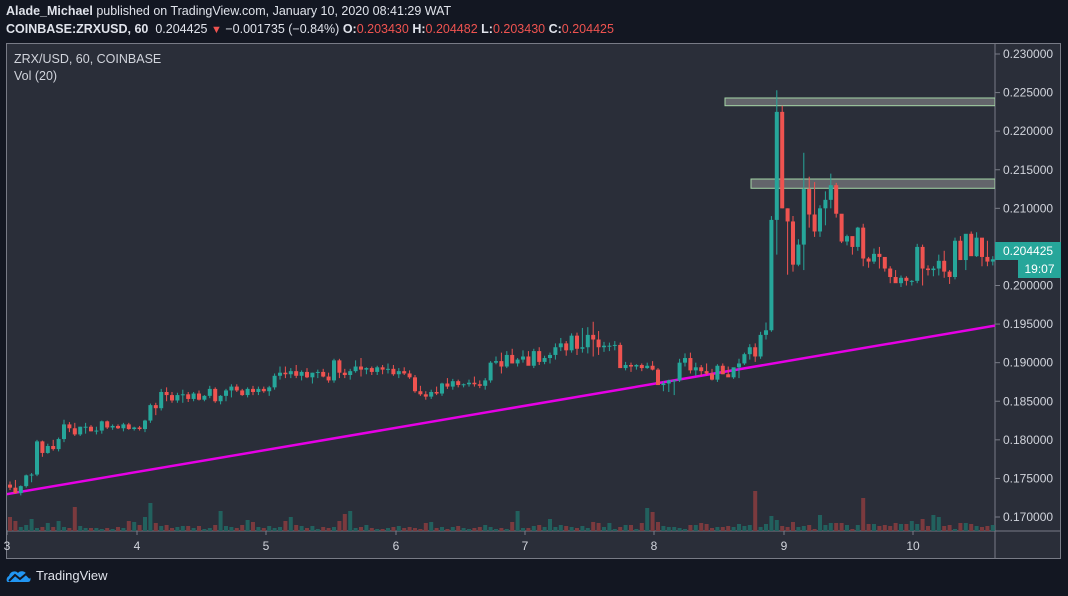  I want to click on price-tick-label: 0.175000, so click(1028, 478).